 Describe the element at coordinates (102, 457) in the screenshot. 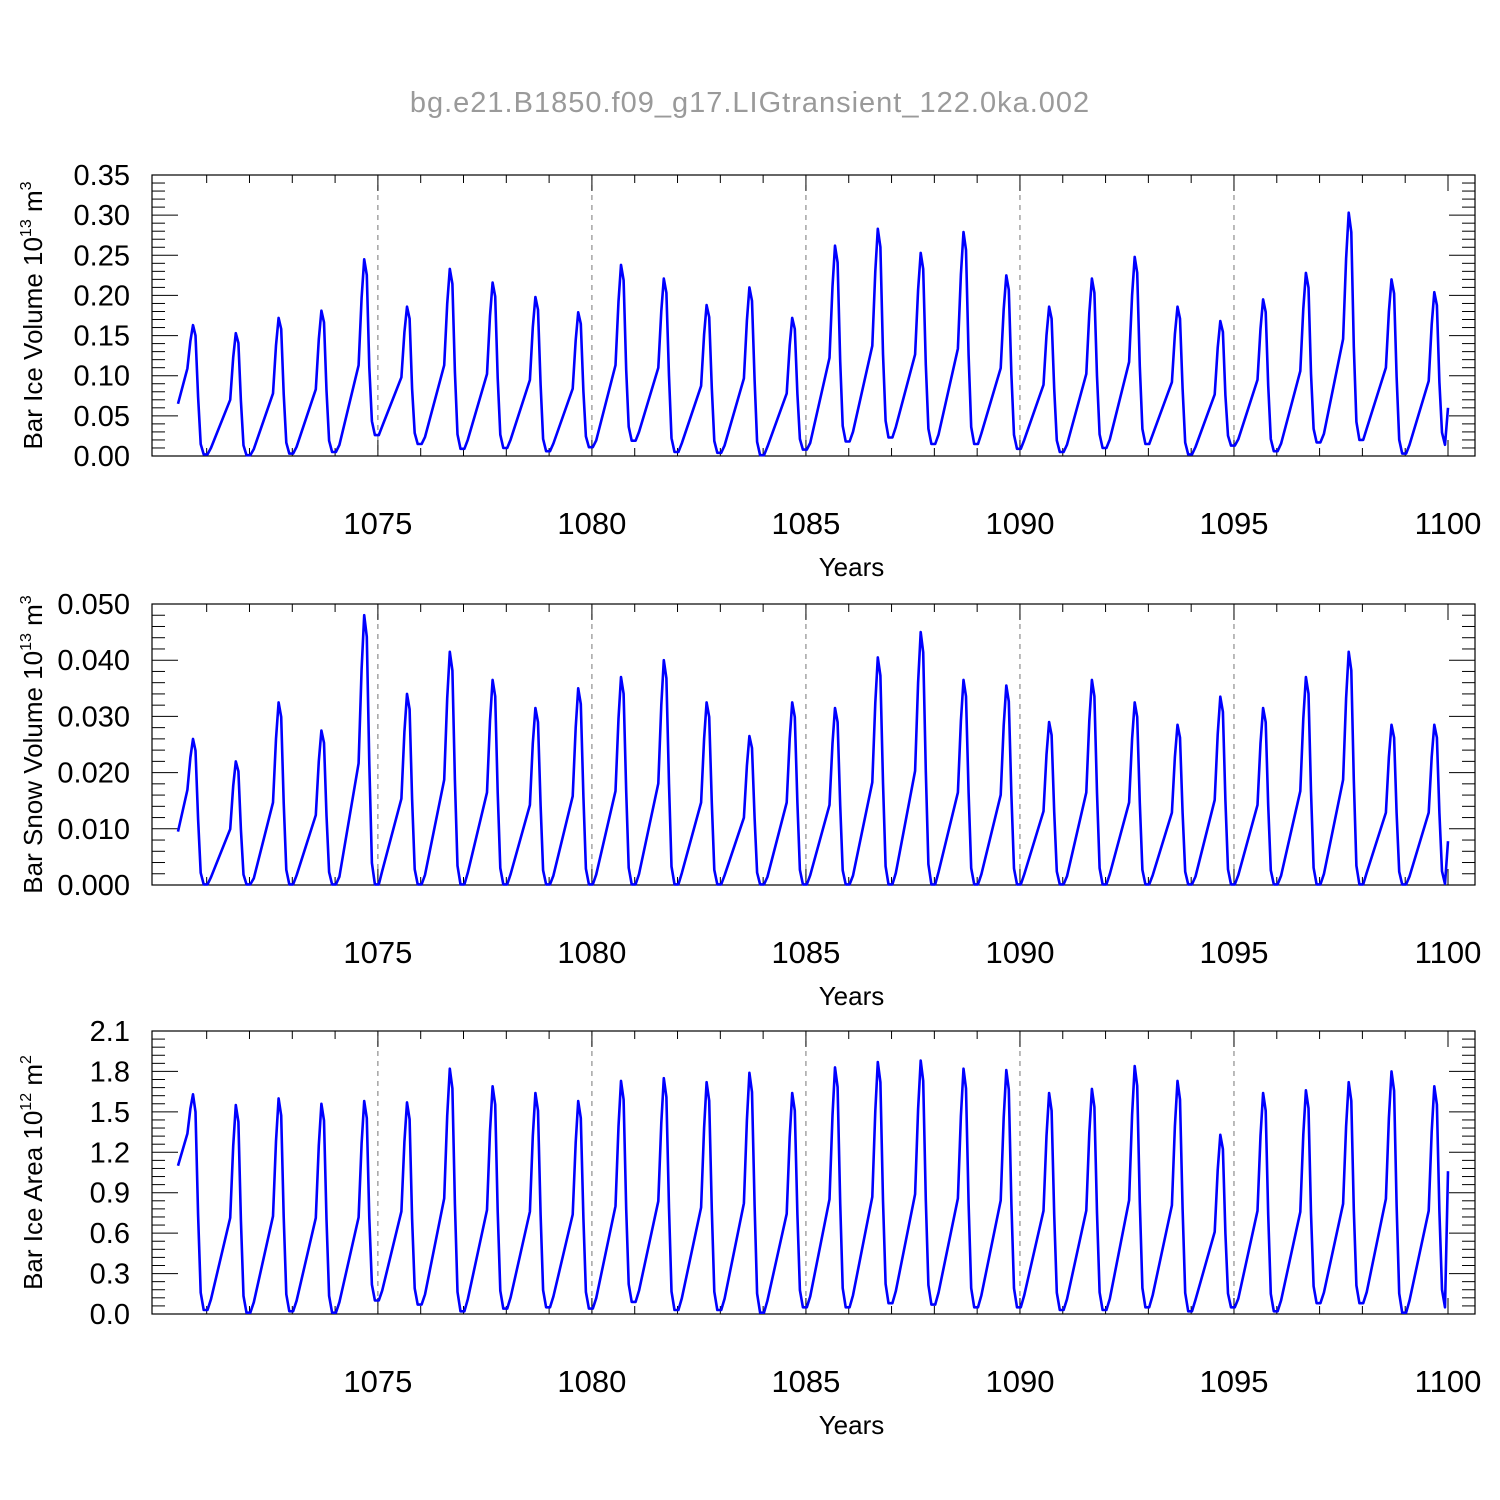

I see `y-tick-label: 0.00` at that location.